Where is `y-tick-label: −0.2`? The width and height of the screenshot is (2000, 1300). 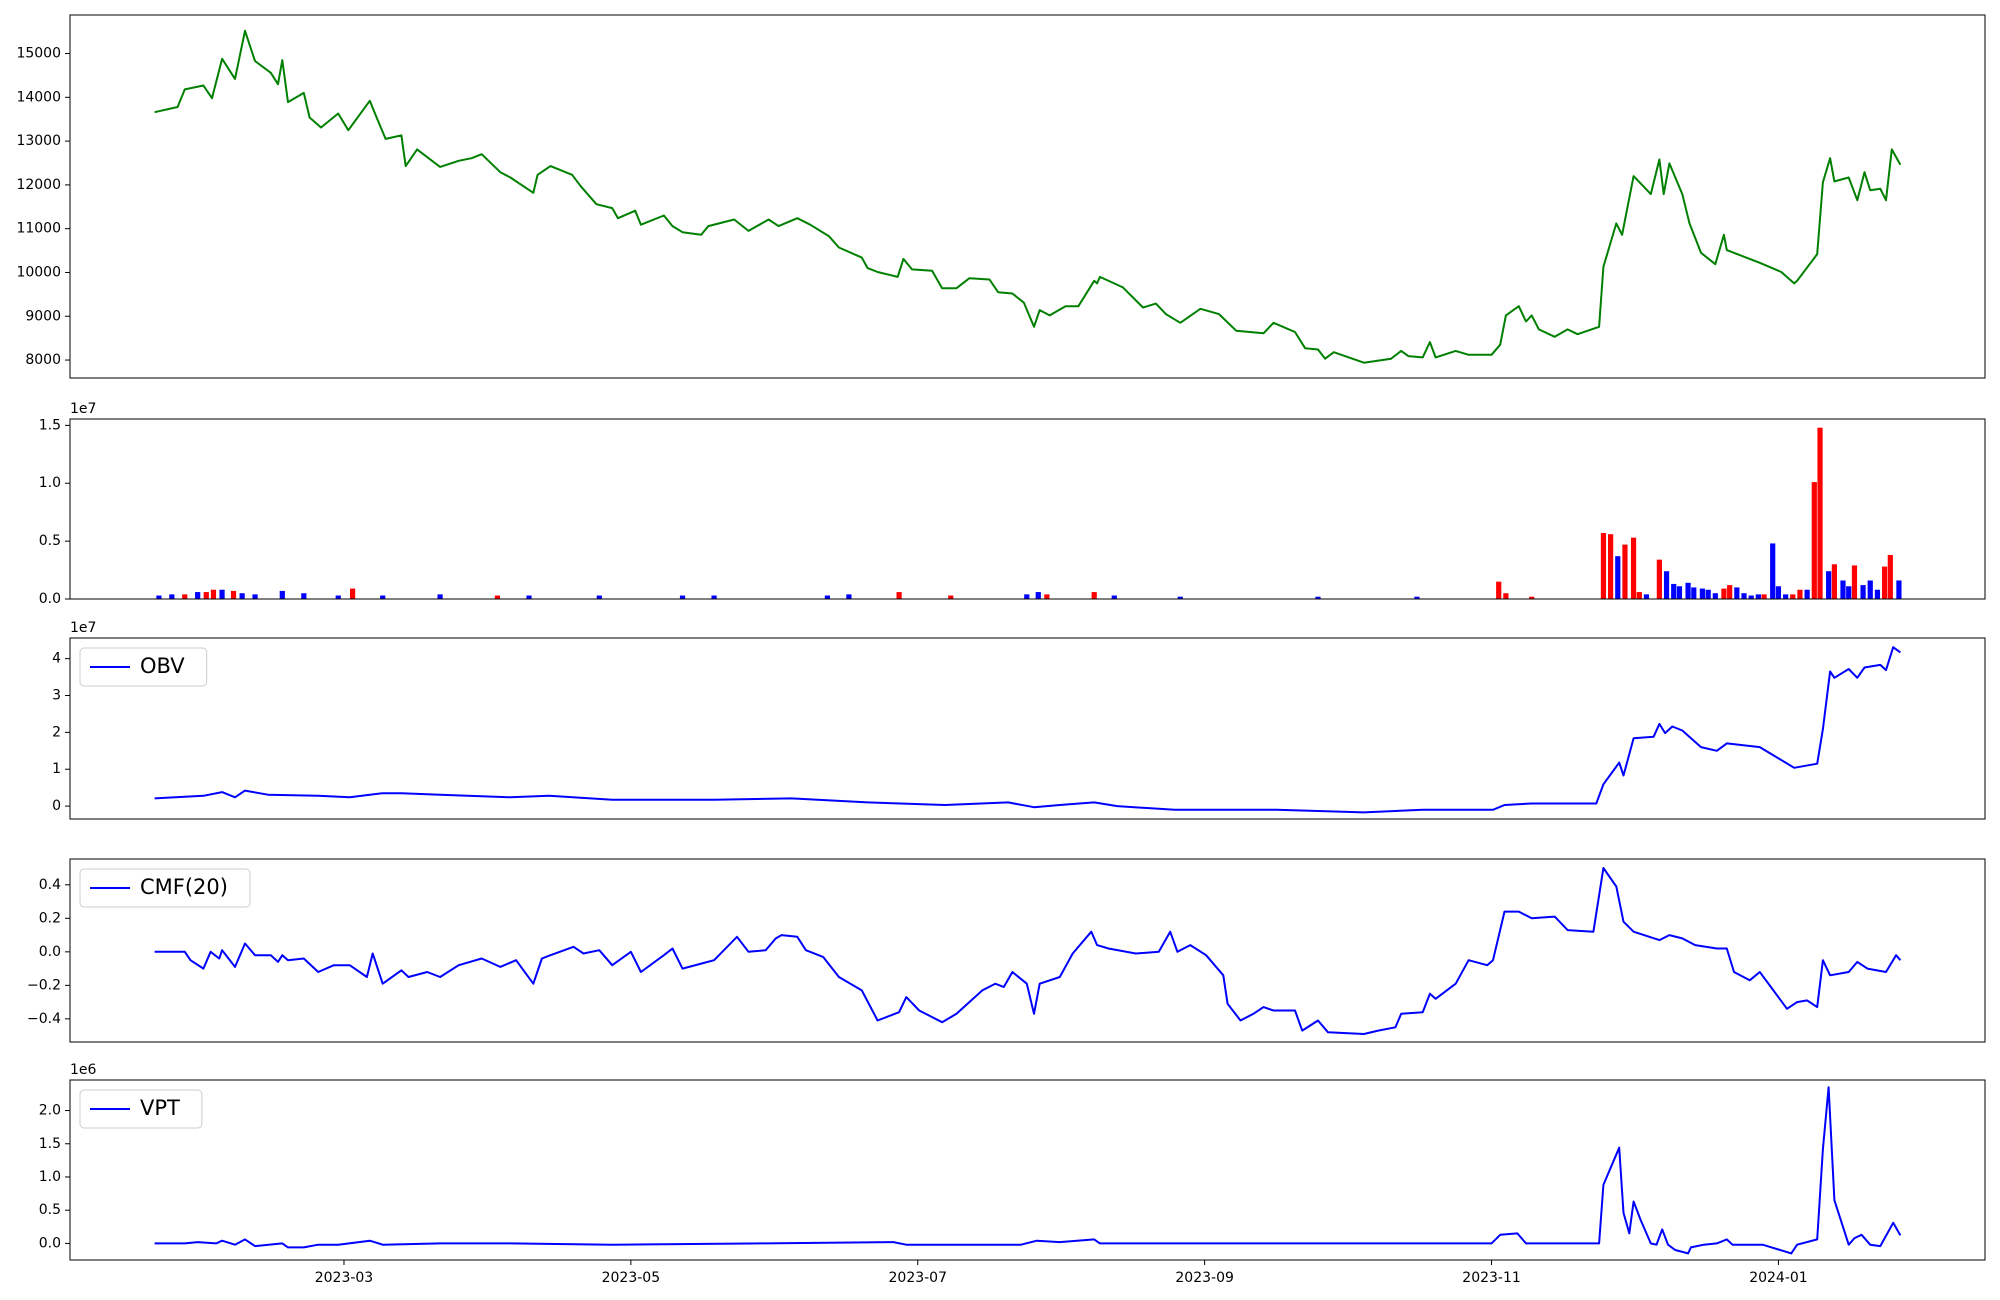 y-tick-label: −0.2 is located at coordinates (44, 985).